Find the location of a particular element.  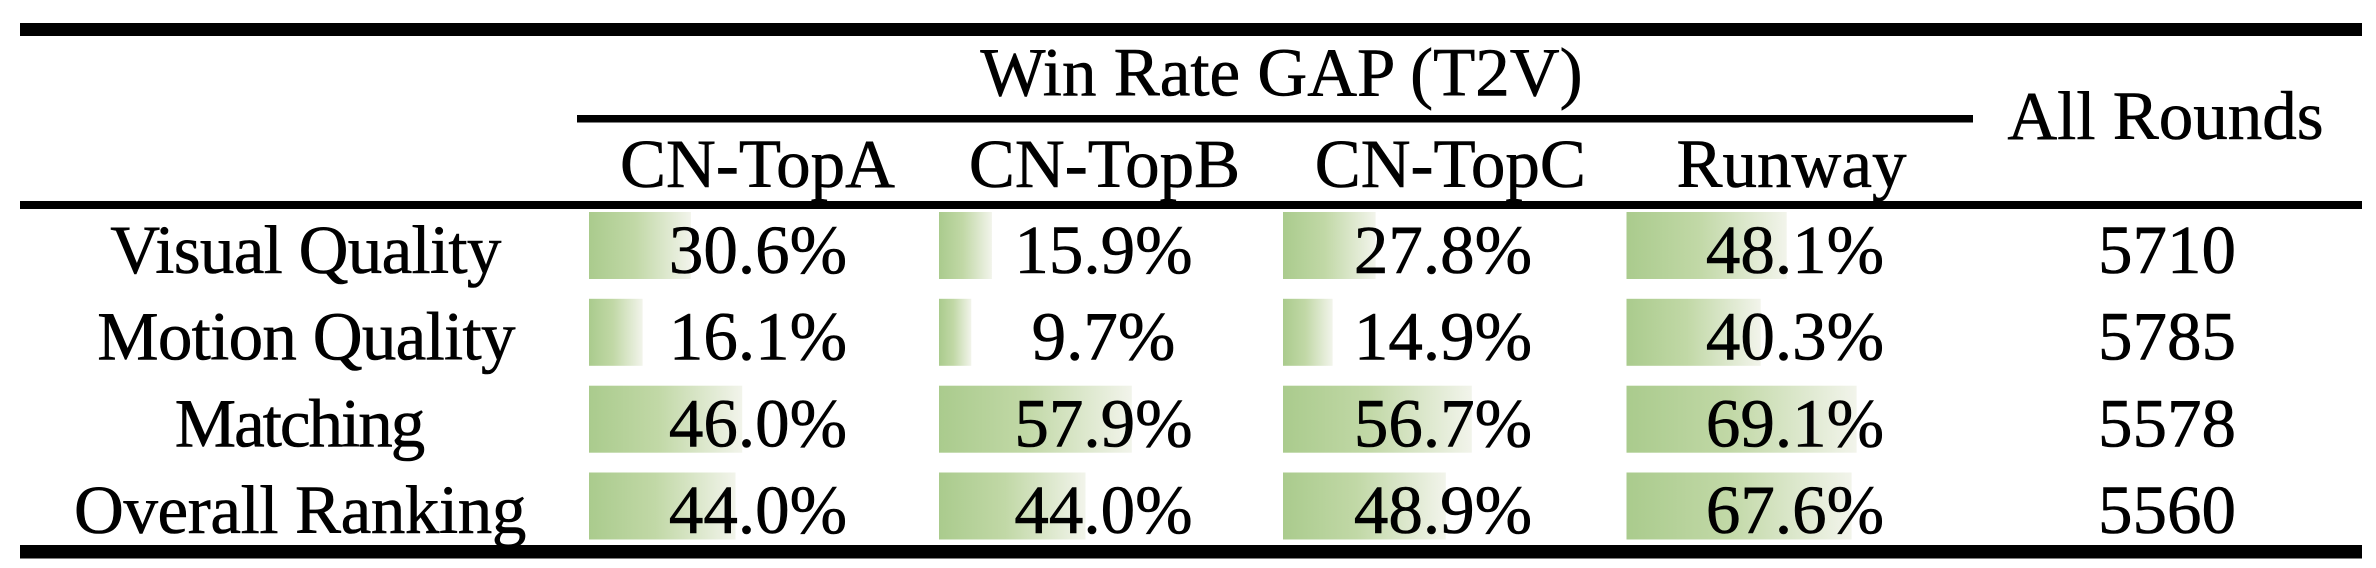

svg-text: 67.6% is located at coordinates (1795, 510).